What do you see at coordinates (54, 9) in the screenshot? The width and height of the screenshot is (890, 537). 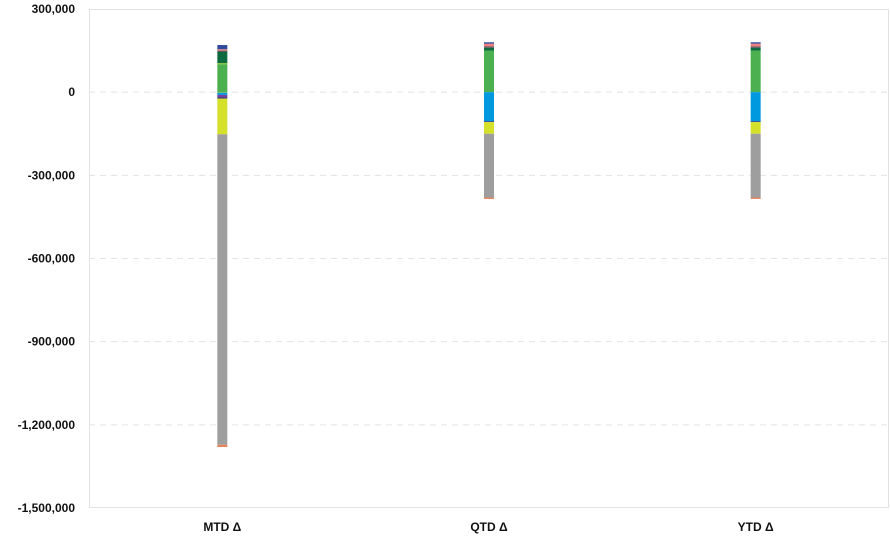 I see `y-tick-label: 300,000` at bounding box center [54, 9].